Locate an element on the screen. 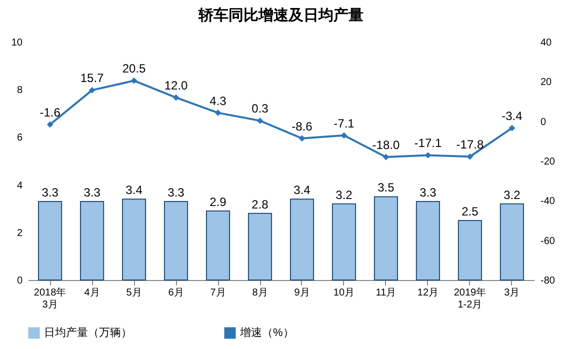  y-tick-label: 2 is located at coordinates (19, 233).